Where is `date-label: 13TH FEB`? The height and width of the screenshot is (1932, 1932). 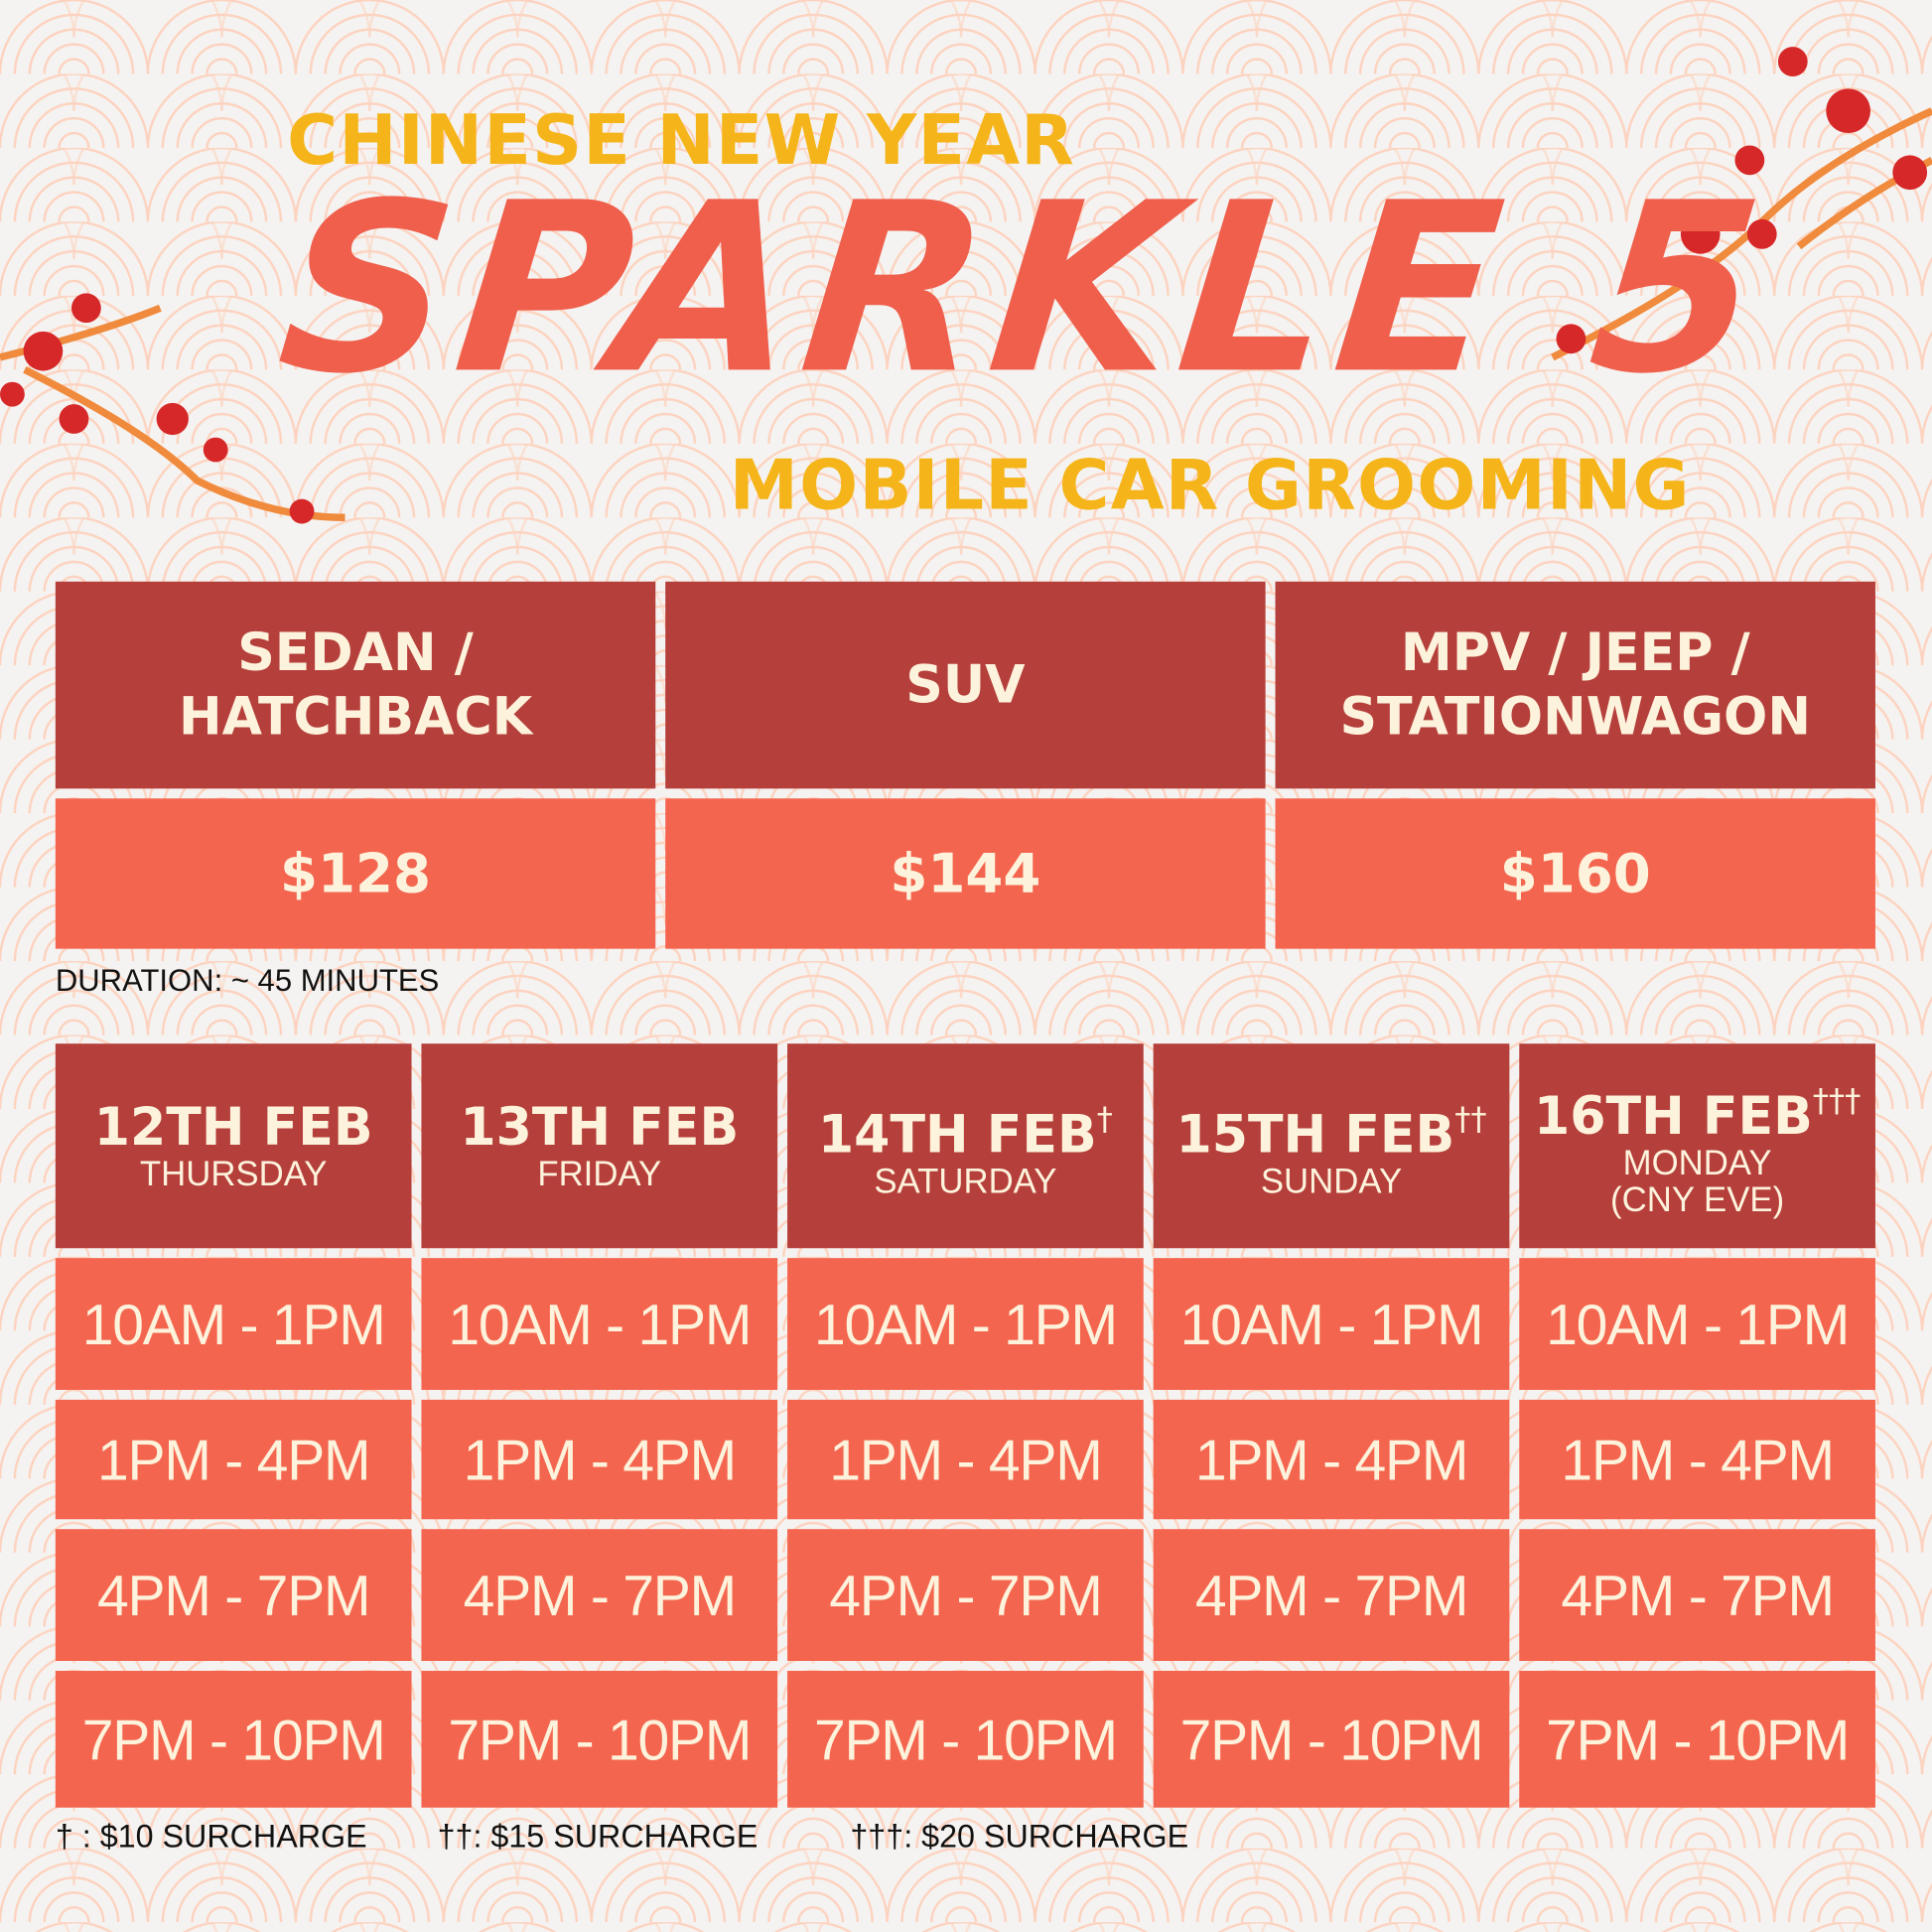
date-label: 13TH FEB is located at coordinates (600, 1127).